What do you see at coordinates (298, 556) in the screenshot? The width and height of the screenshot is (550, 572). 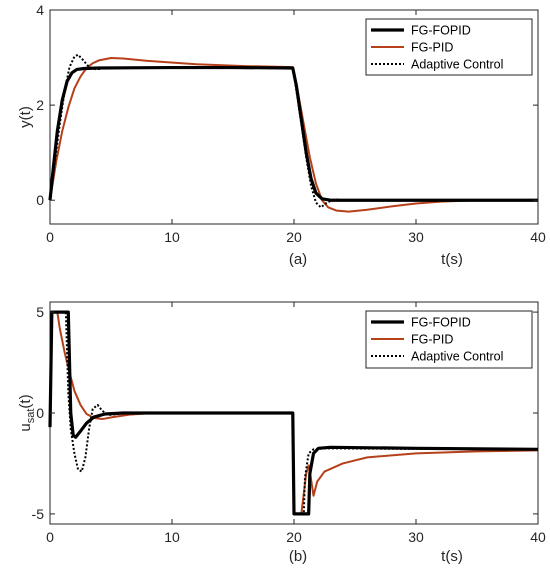 I see `panel-label-b: (b)` at bounding box center [298, 556].